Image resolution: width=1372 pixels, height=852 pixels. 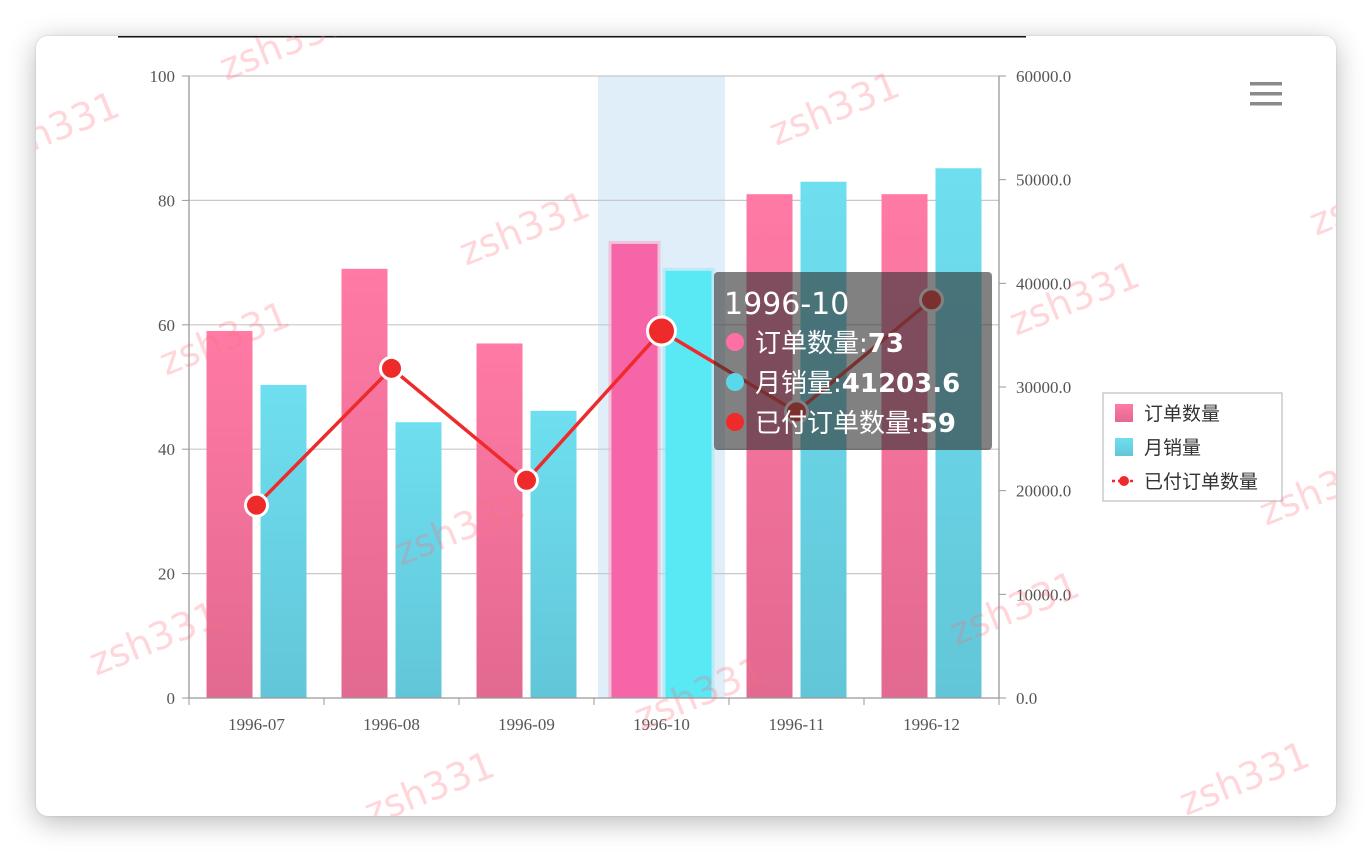 I want to click on right-tick-label: 60000.0, so click(x=1043, y=76).